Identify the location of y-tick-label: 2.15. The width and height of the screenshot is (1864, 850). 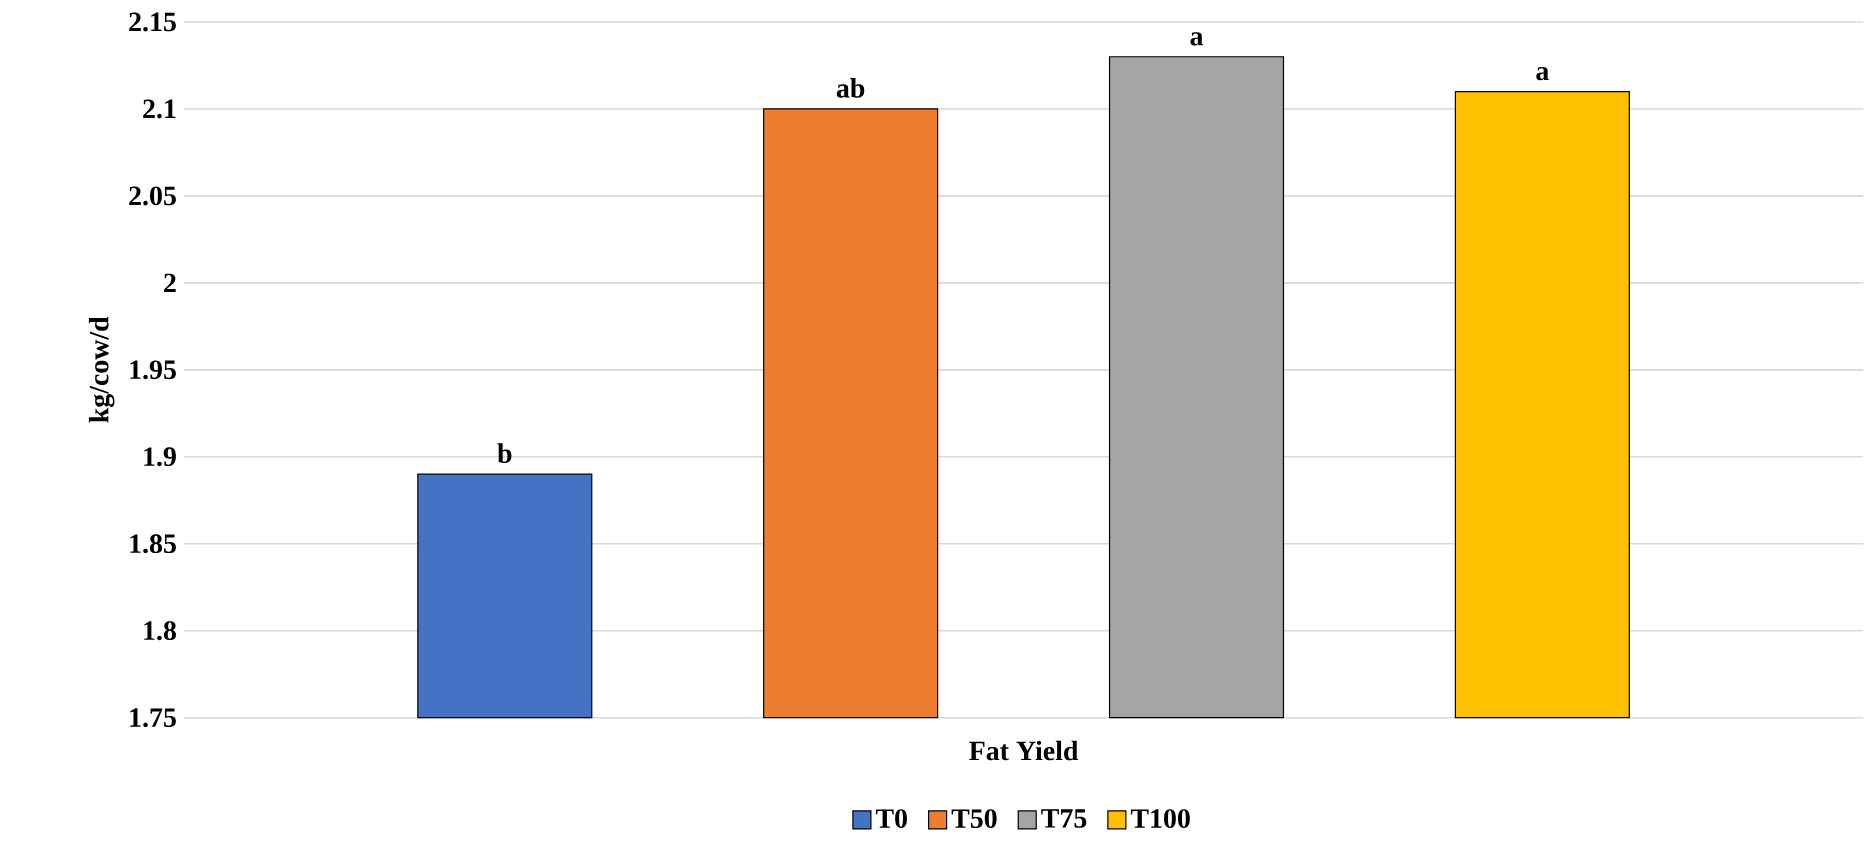
(152, 22).